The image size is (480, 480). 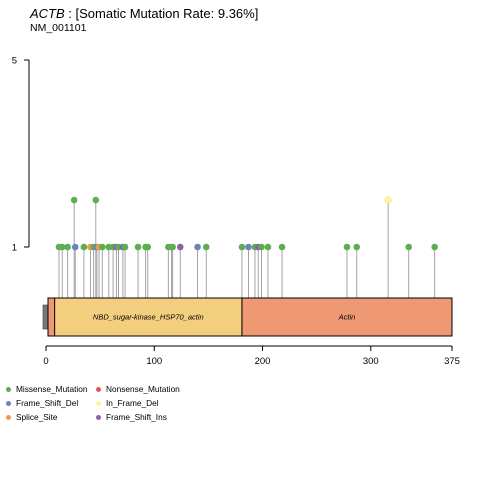 I want to click on x-tick-label: 0, so click(x=45, y=361).